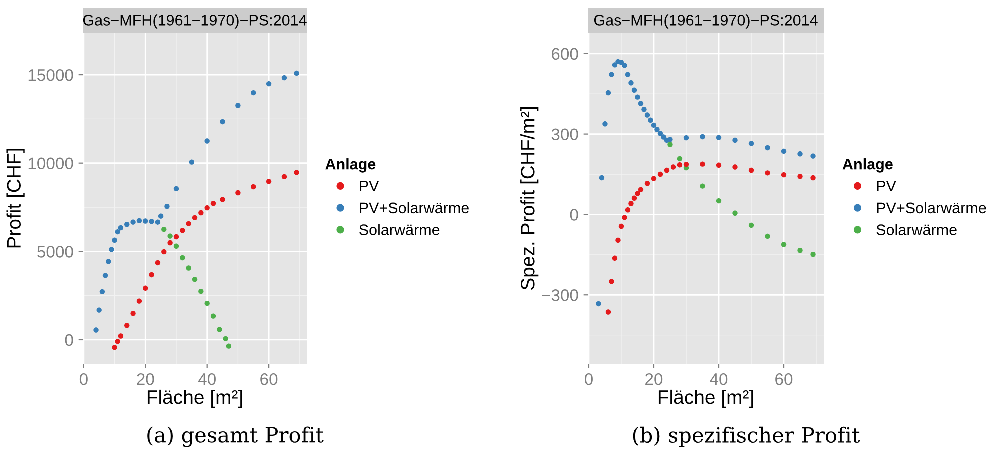  What do you see at coordinates (565, 134) in the screenshot?
I see `y-tick-label: 300` at bounding box center [565, 134].